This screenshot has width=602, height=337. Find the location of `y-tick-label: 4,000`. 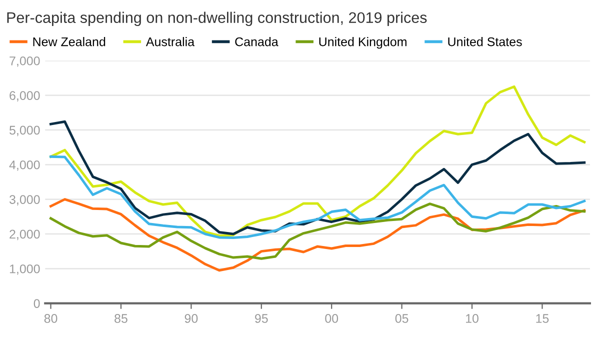

y-tick-label: 4,000 is located at coordinates (24, 165).